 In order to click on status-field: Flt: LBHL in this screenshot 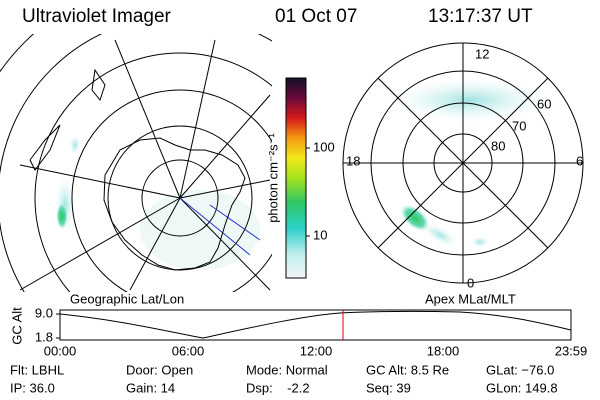, I will do `click(37, 369)`.